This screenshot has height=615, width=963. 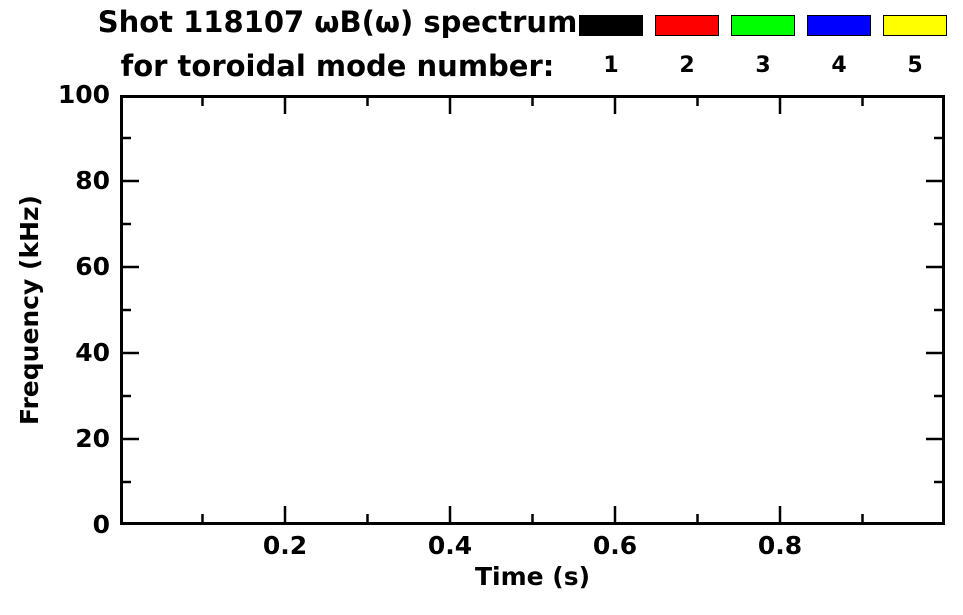 I want to click on x-axis-title: Time (s), so click(x=532, y=576).